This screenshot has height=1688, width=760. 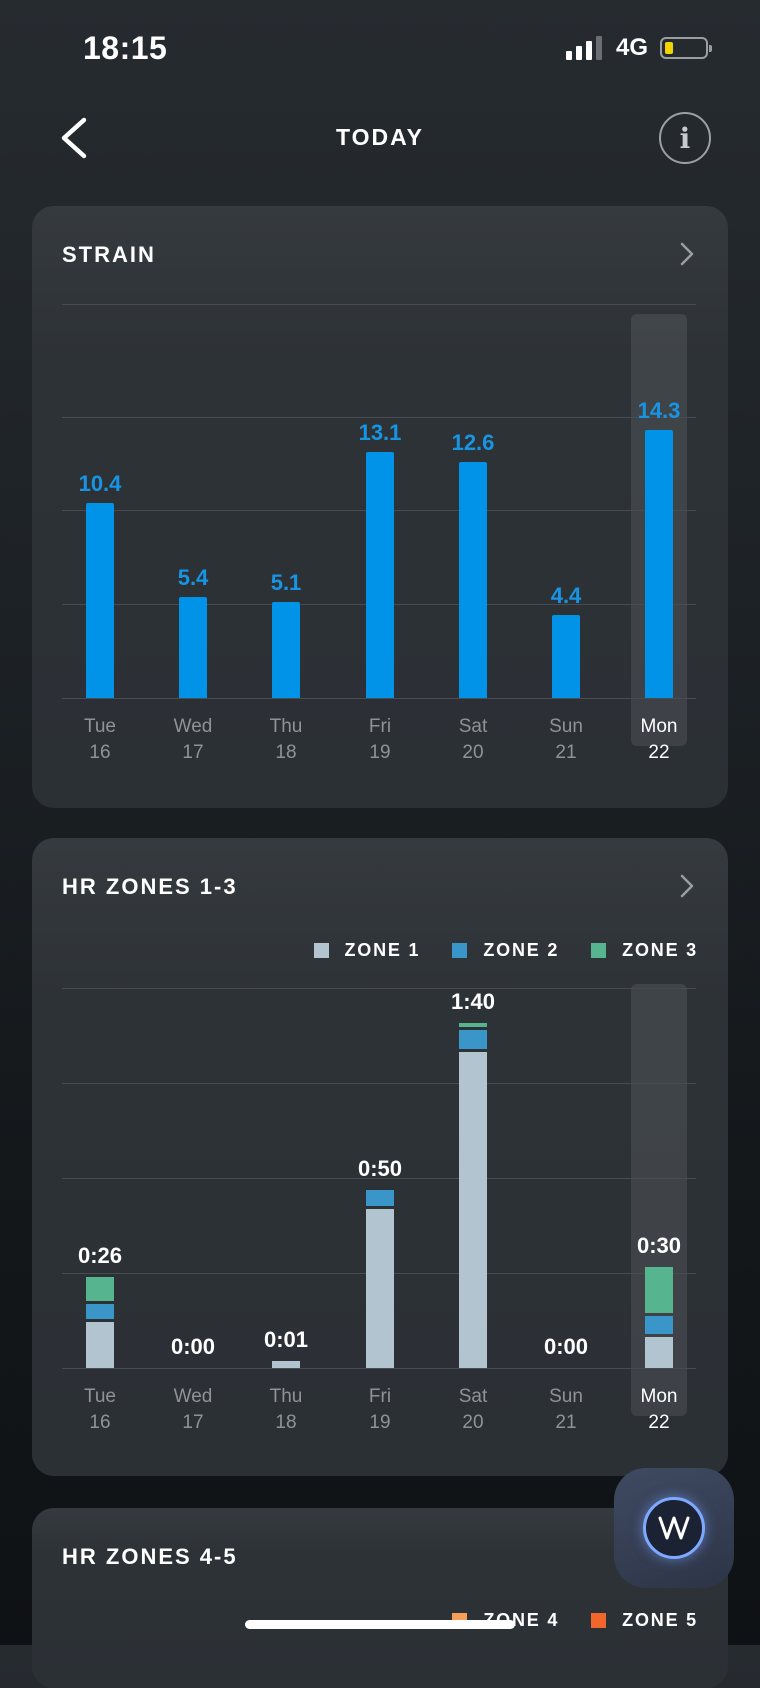 What do you see at coordinates (380, 1410) in the screenshot?
I see `day-label: Fri 19` at bounding box center [380, 1410].